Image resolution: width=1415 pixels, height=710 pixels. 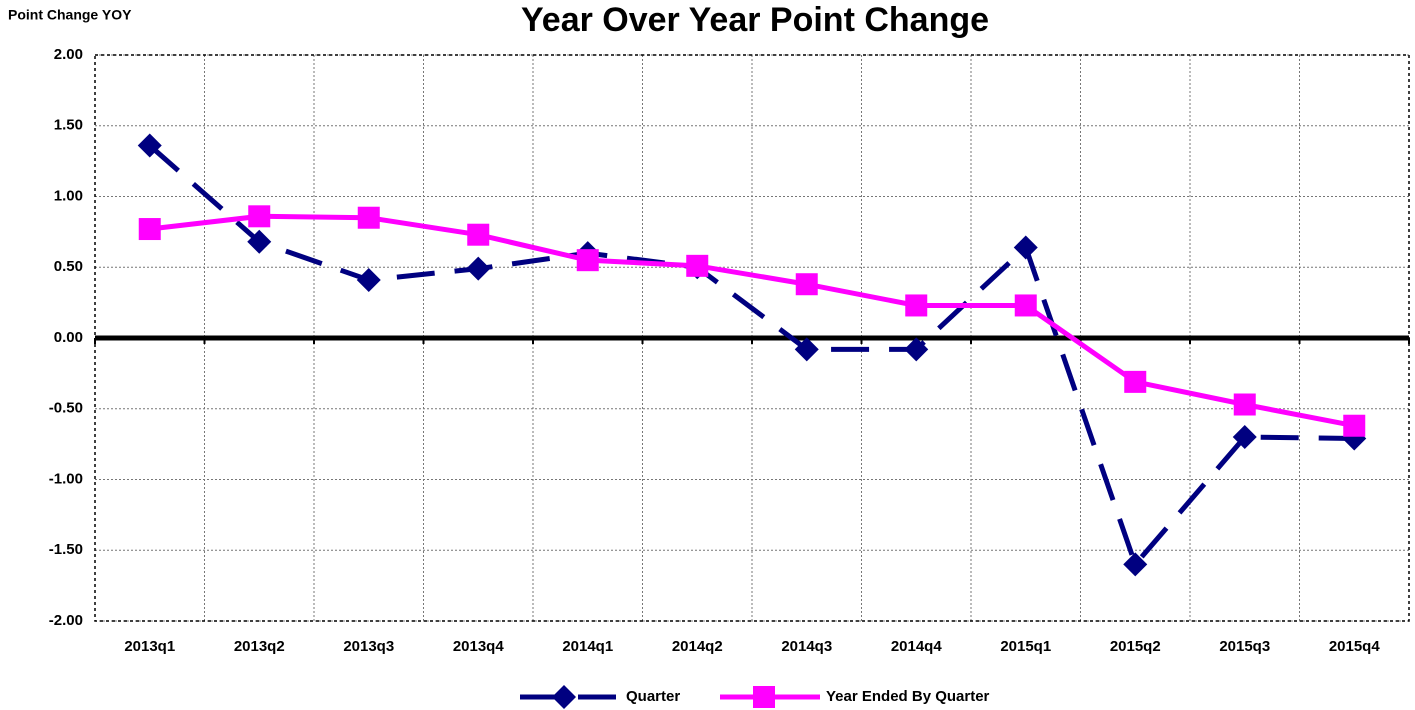 What do you see at coordinates (908, 696) in the screenshot?
I see `legend-label: Year Ended By Quarter` at bounding box center [908, 696].